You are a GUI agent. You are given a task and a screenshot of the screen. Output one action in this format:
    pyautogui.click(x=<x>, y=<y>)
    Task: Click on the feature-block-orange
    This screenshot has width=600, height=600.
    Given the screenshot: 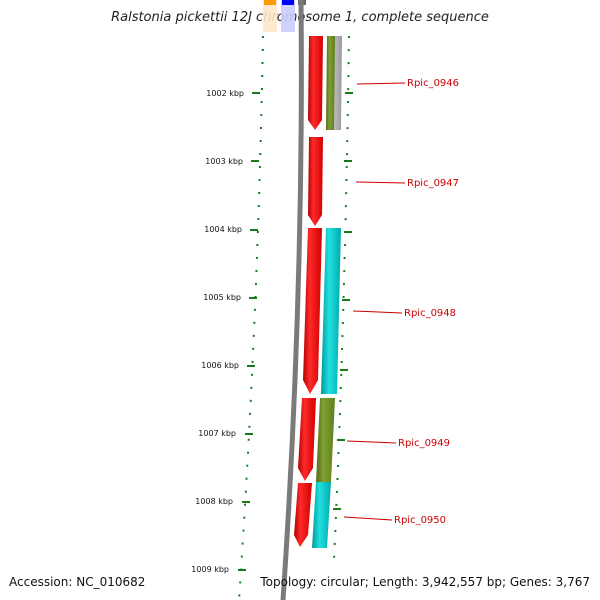 What is the action you would take?
    pyautogui.click(x=270, y=2)
    